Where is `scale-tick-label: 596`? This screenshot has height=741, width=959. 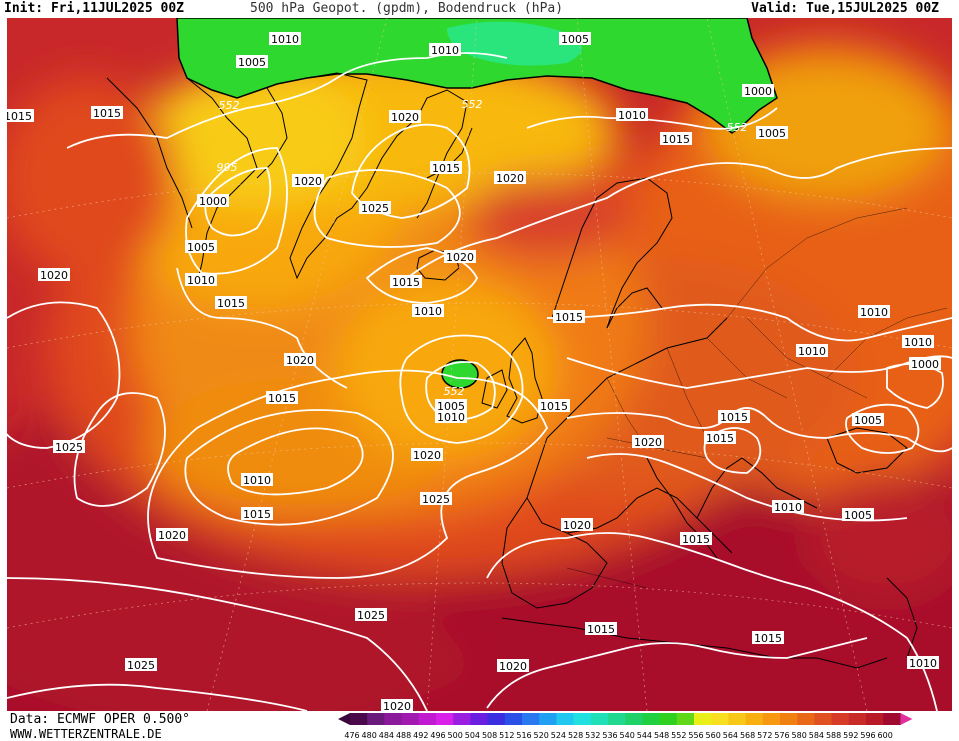
scale-tick-label: 596 is located at coordinates (867, 735).